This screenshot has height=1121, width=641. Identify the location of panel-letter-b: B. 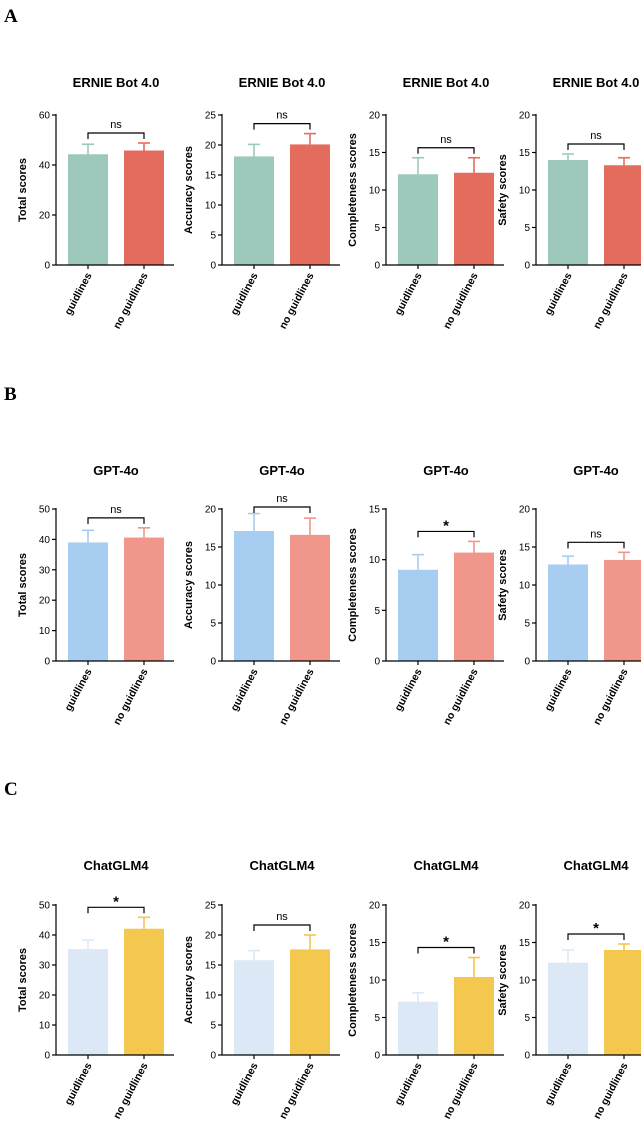
(10, 394).